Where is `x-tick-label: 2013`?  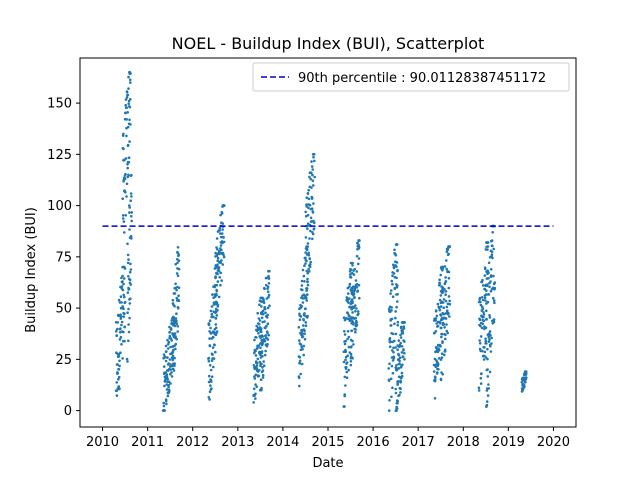
x-tick-label: 2013 is located at coordinates (237, 442).